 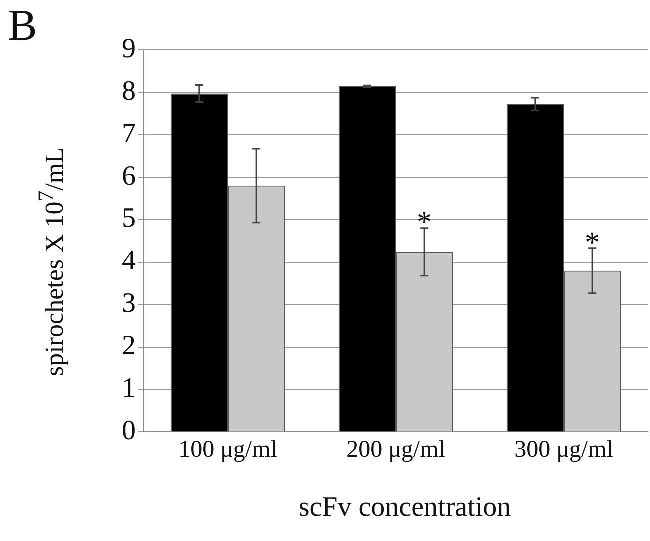 I want to click on text: B, so click(x=23, y=25).